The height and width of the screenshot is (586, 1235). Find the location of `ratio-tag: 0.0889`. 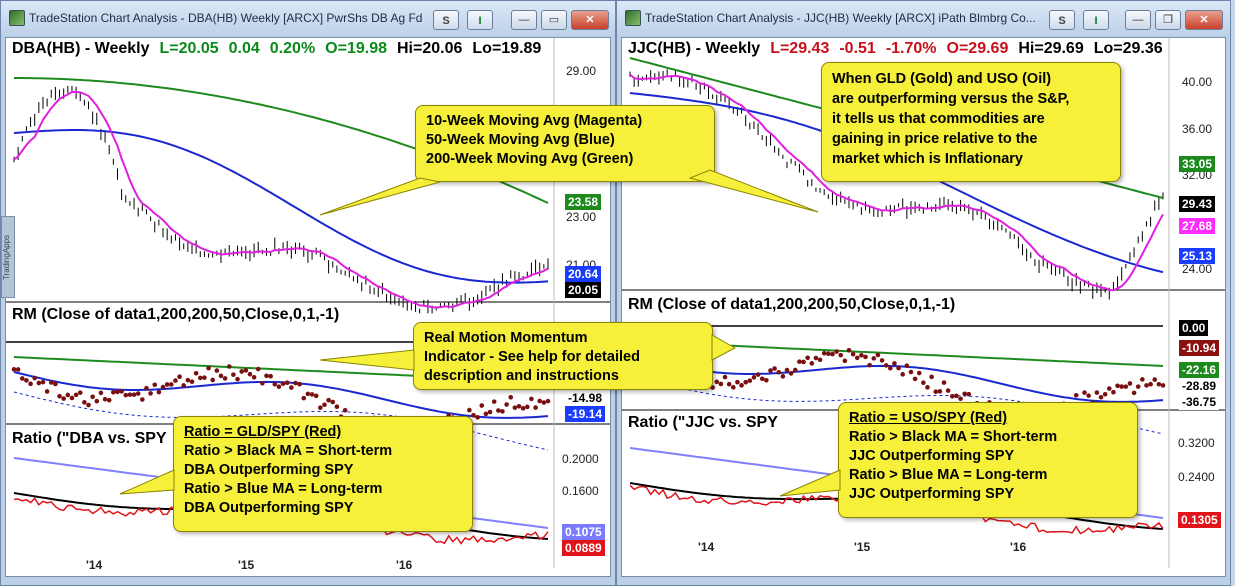

ratio-tag: 0.0889 is located at coordinates (583, 548).